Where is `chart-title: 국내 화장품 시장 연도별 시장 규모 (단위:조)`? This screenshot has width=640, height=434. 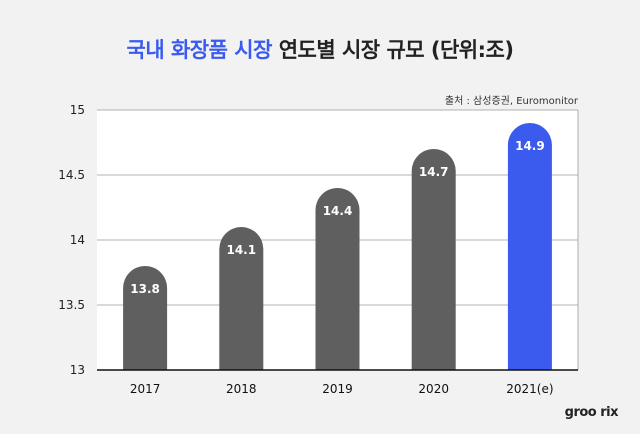
chart-title: 국내 화장품 시장 연도별 시장 규모 (단위:조) is located at coordinates (320, 49).